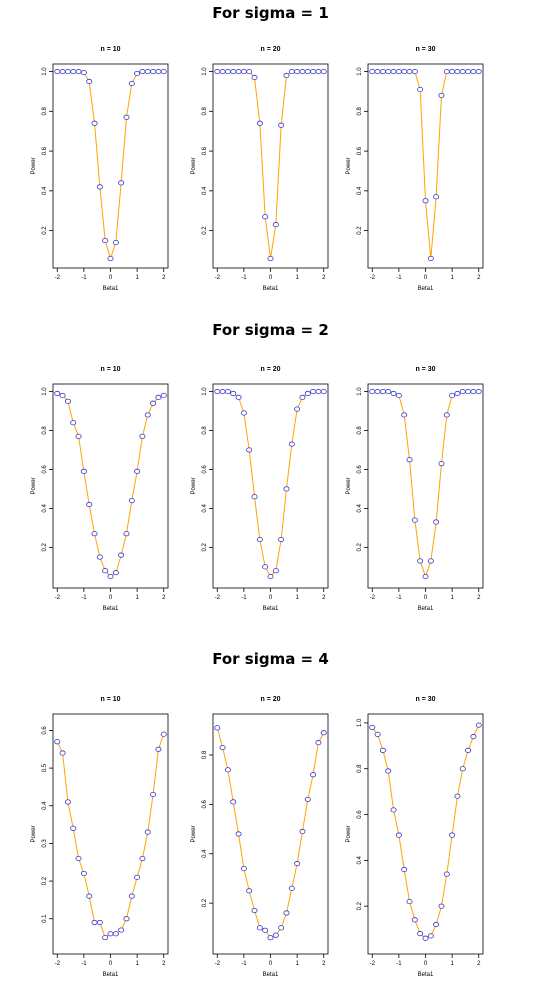 This screenshot has height=989, width=541. What do you see at coordinates (194, 485) in the screenshot?
I see `chart-4-ylabel: Power` at bounding box center [194, 485].